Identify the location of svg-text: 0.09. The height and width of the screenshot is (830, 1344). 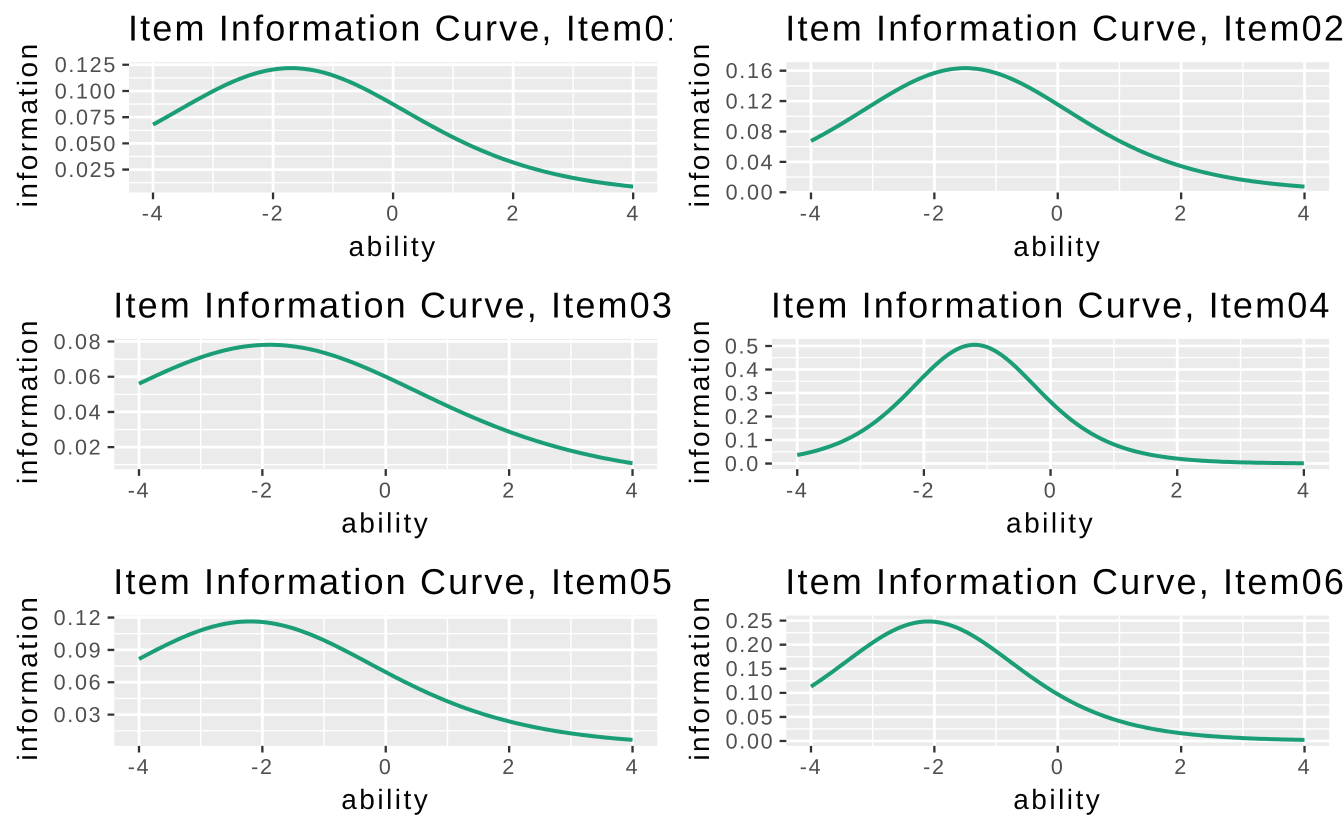
(78, 650).